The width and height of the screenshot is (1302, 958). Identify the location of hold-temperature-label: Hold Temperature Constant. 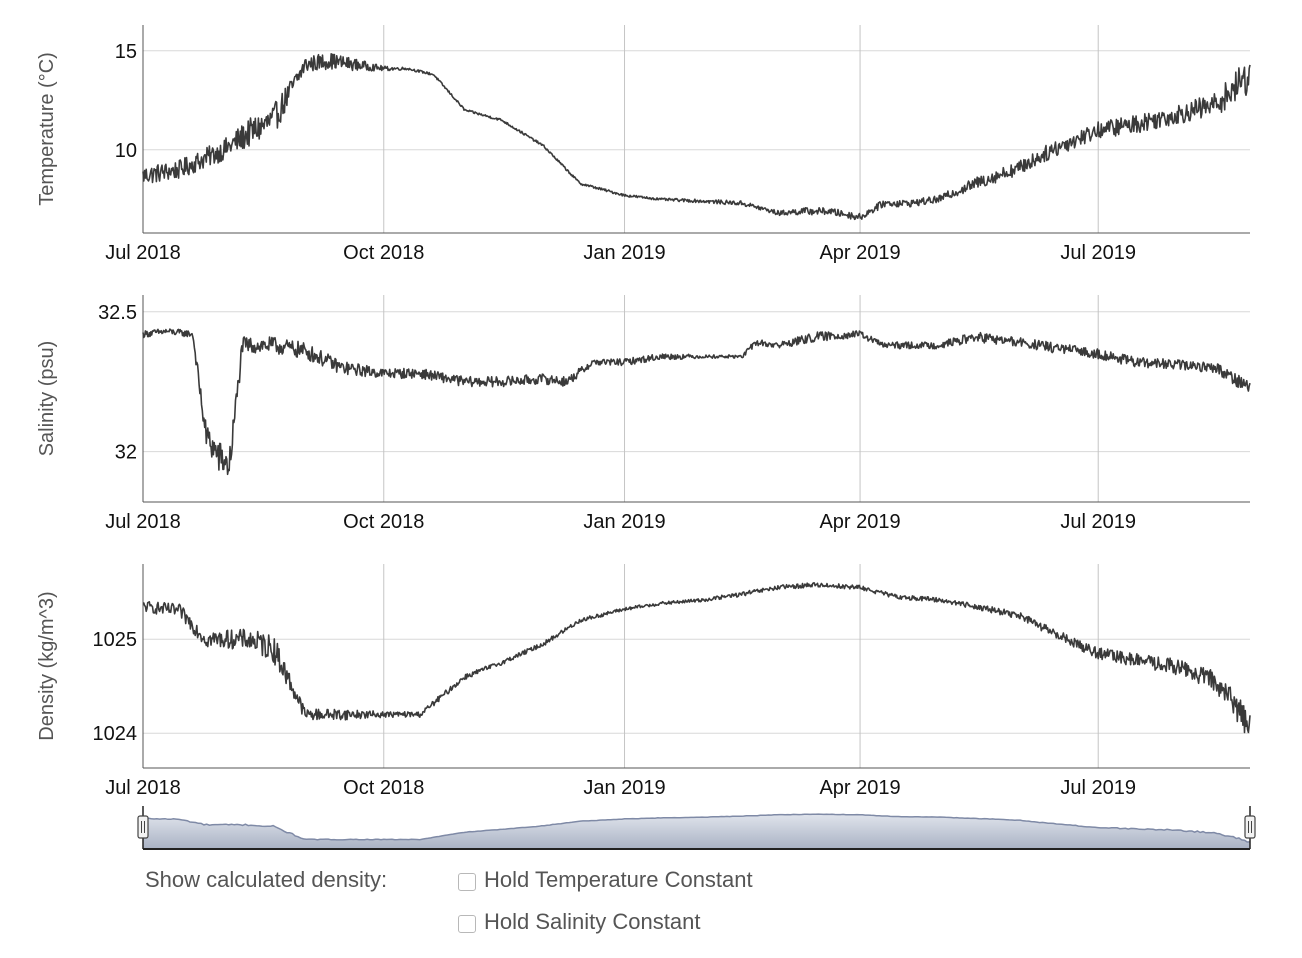
(618, 879).